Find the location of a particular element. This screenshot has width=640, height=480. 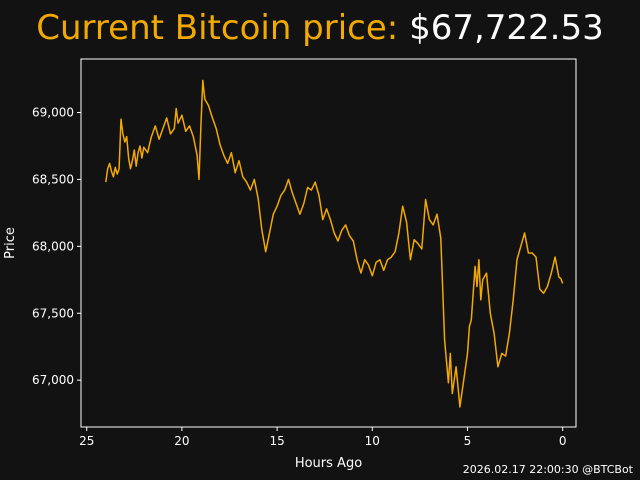

current-price: $67,722.53 is located at coordinates (506, 28).